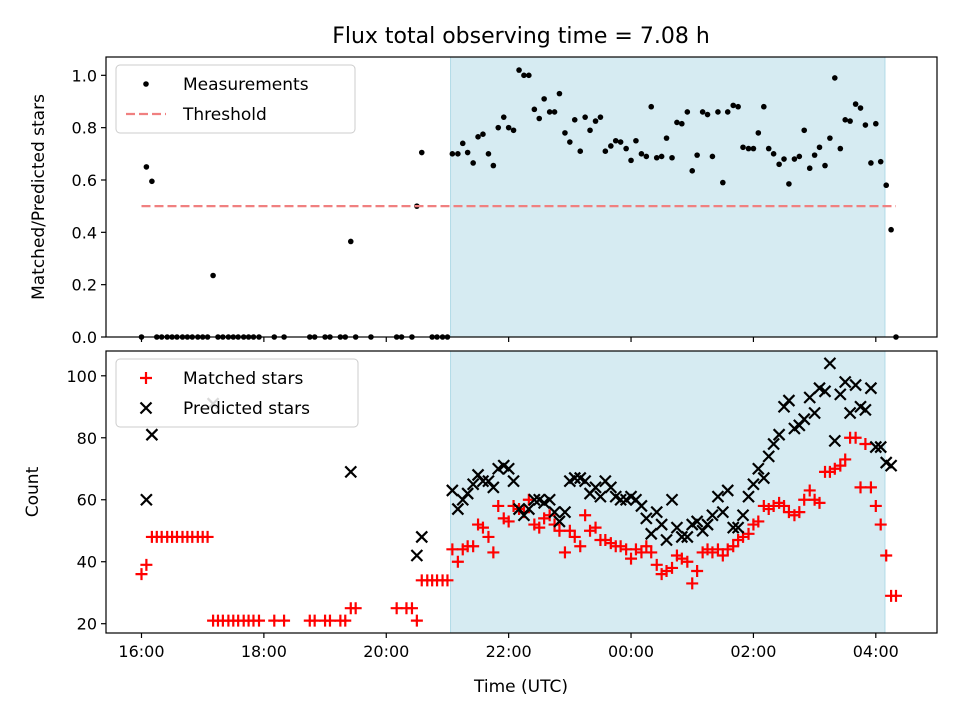 The height and width of the screenshot is (720, 960). I want to click on y-tick-label: 0.4, so click(84, 232).